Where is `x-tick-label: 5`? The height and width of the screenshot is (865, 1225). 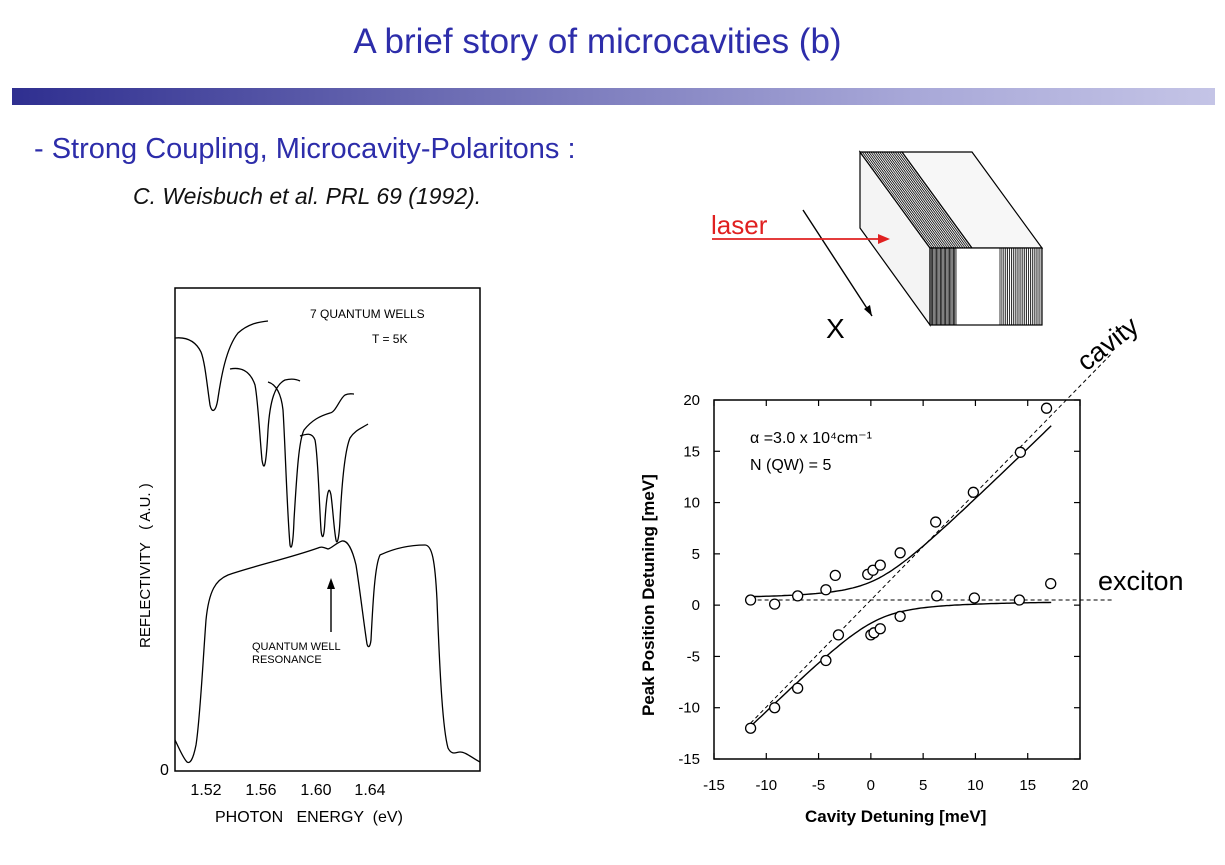
x-tick-label: 5 is located at coordinates (923, 785).